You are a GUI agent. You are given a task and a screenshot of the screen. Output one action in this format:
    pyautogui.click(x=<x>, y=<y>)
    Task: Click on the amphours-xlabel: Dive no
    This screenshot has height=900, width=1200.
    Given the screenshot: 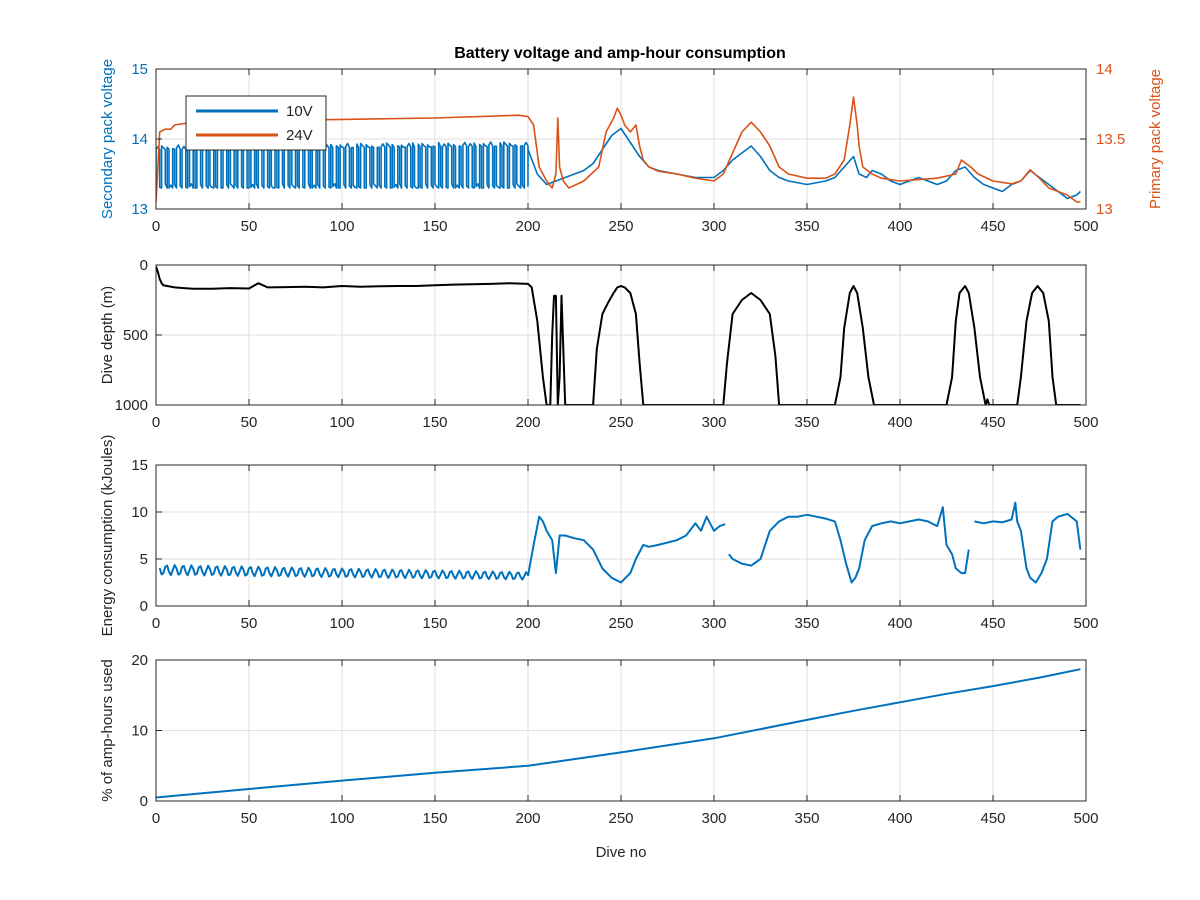 What is the action you would take?
    pyautogui.click(x=621, y=852)
    